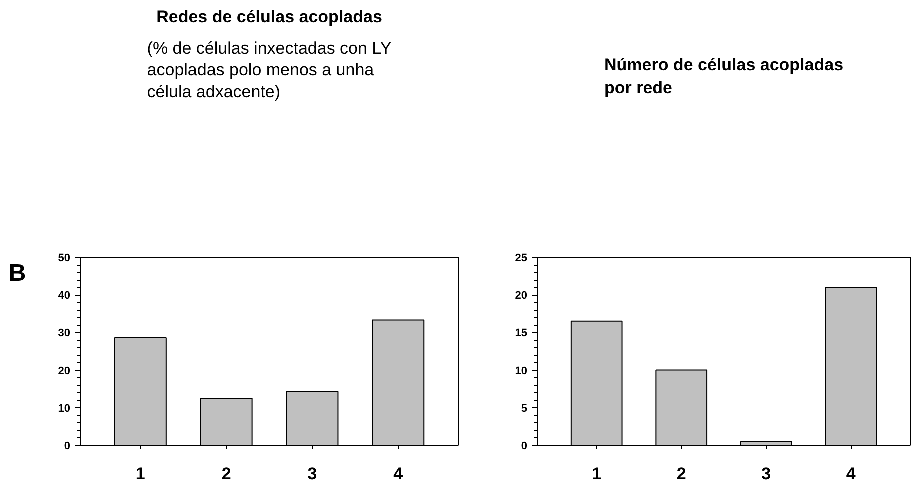  Describe the element at coordinates (17, 274) in the screenshot. I see `text: B` at that location.